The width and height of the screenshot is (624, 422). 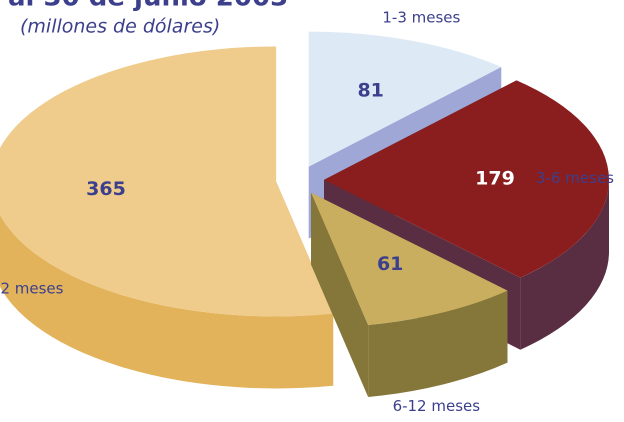 I want to click on category-label: + de 12 meses, so click(x=32, y=289).